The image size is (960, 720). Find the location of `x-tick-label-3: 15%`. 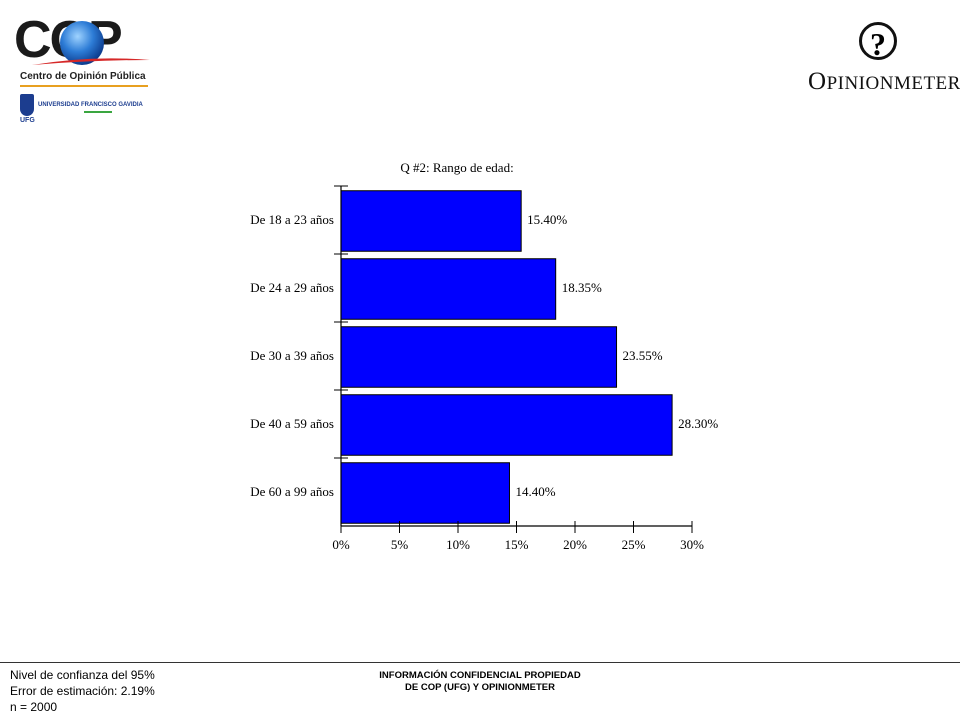

x-tick-label-3: 15% is located at coordinates (517, 544).